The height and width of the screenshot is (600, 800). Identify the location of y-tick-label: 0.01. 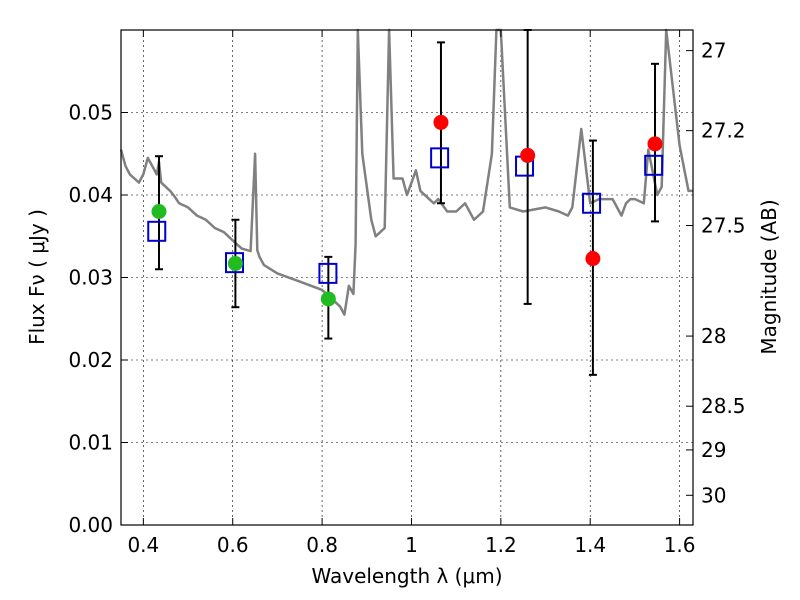
(90, 443).